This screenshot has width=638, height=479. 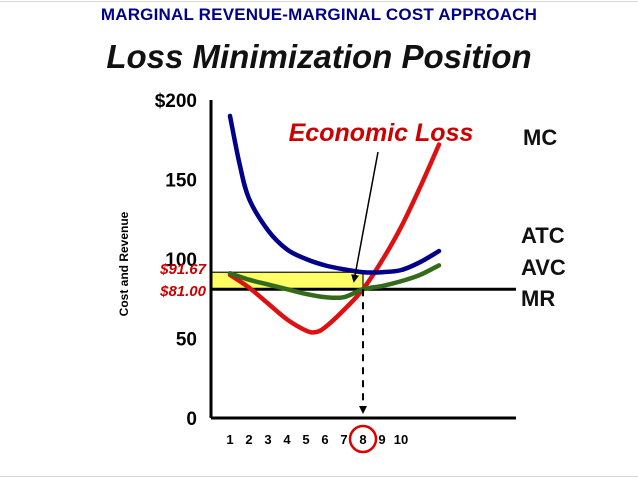 What do you see at coordinates (319, 14) in the screenshot?
I see `slide-subtitle: MARGINAL REVENUE-MARGINAL COST APPROACH` at bounding box center [319, 14].